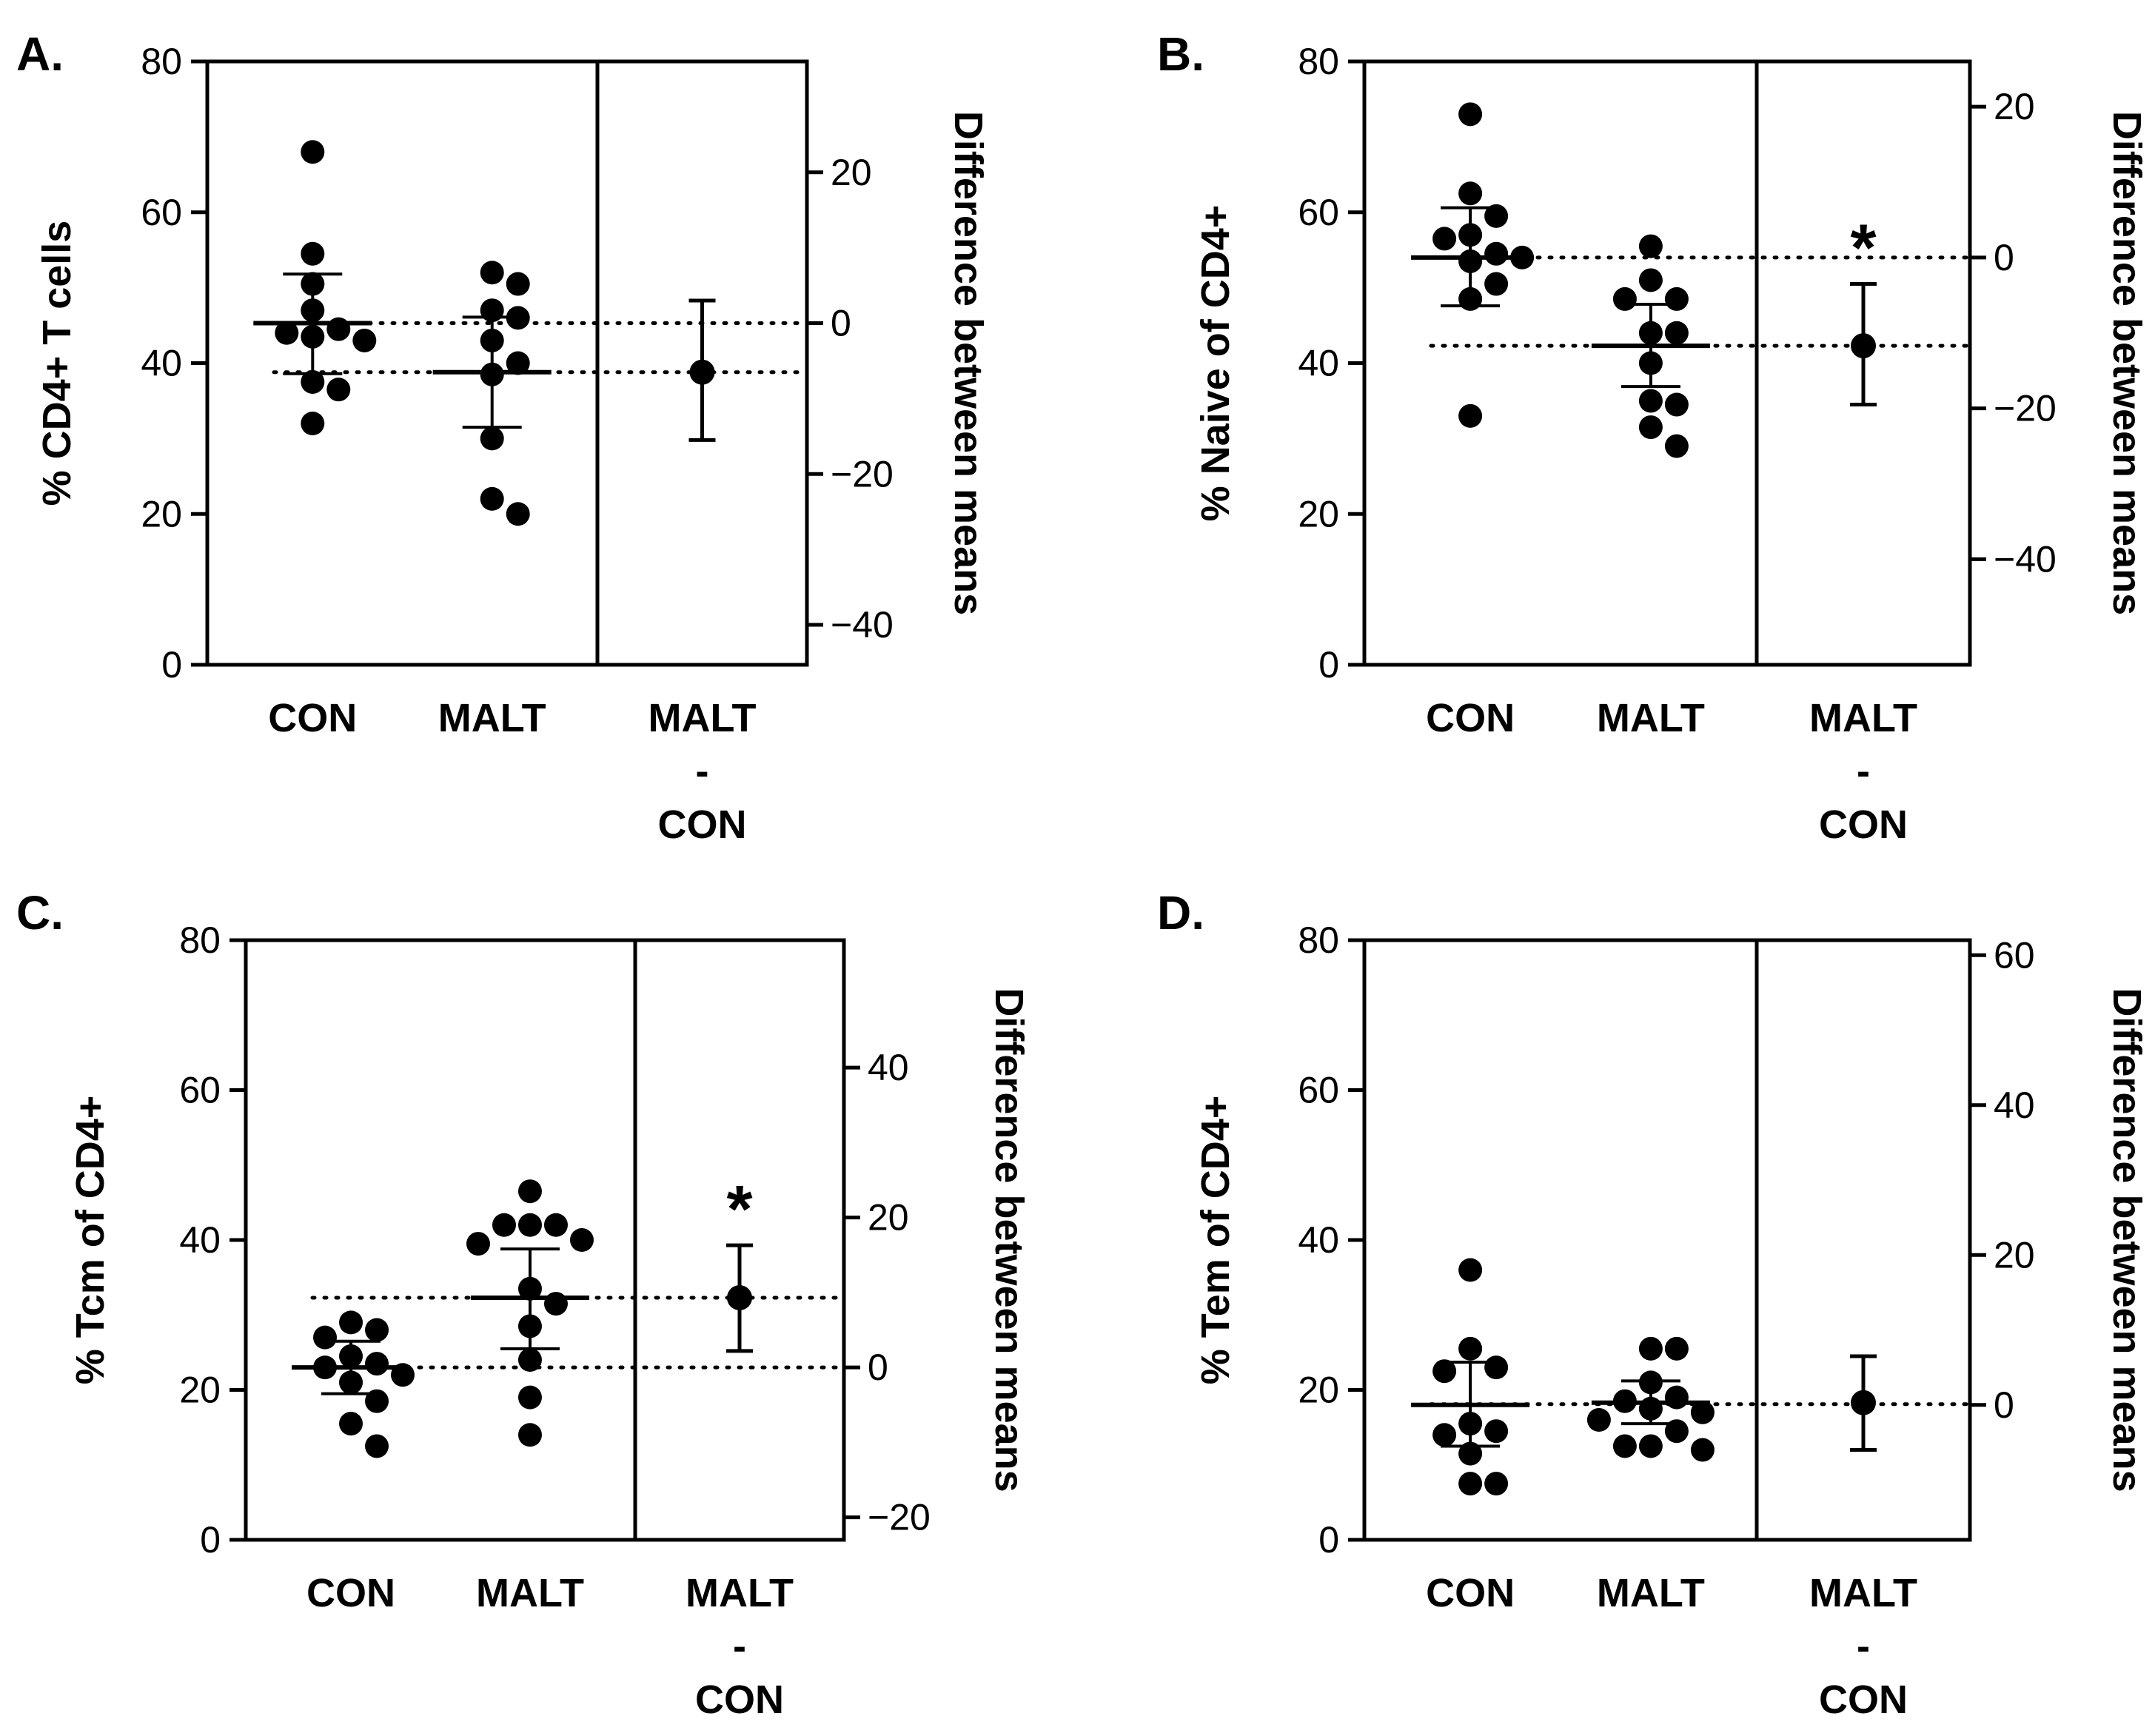 This screenshot has width=2155, height=1736. What do you see at coordinates (2014, 955) in the screenshot?
I see `right-tick-label: 60` at bounding box center [2014, 955].